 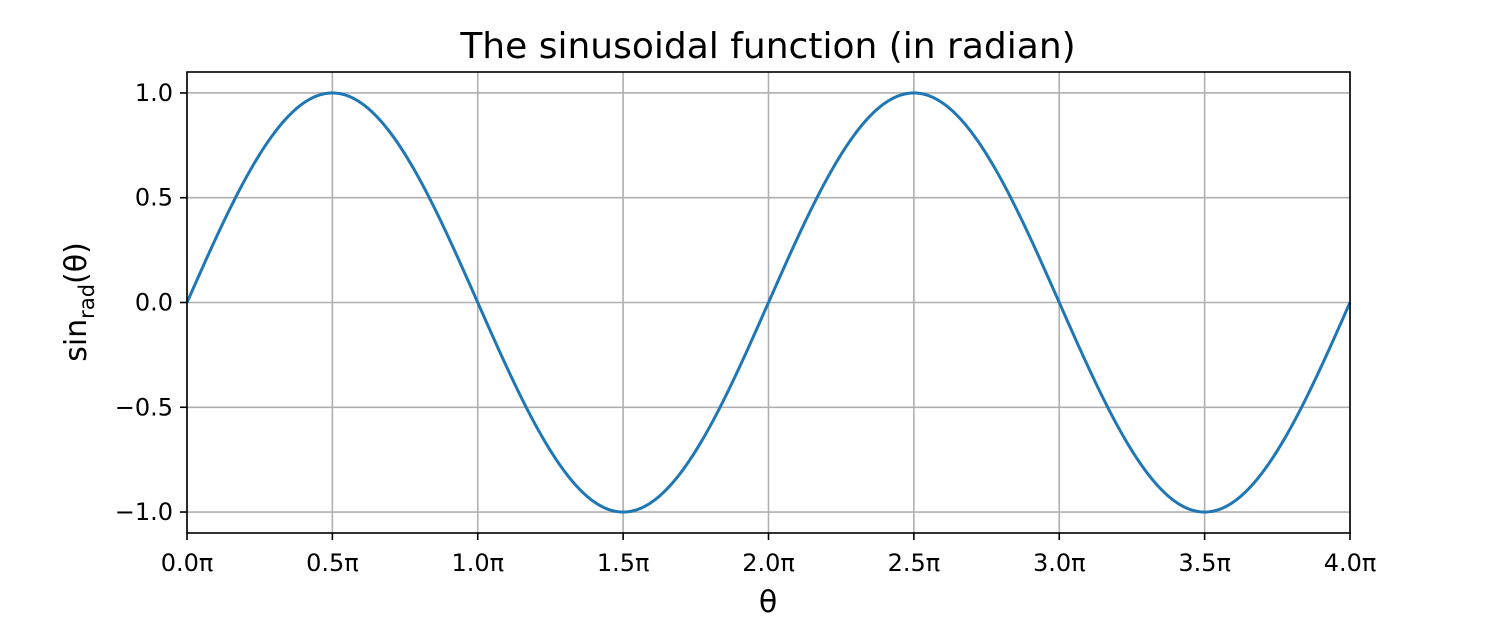 What do you see at coordinates (1059, 563) in the screenshot?
I see `x-tick-label: 3.0π` at bounding box center [1059, 563].